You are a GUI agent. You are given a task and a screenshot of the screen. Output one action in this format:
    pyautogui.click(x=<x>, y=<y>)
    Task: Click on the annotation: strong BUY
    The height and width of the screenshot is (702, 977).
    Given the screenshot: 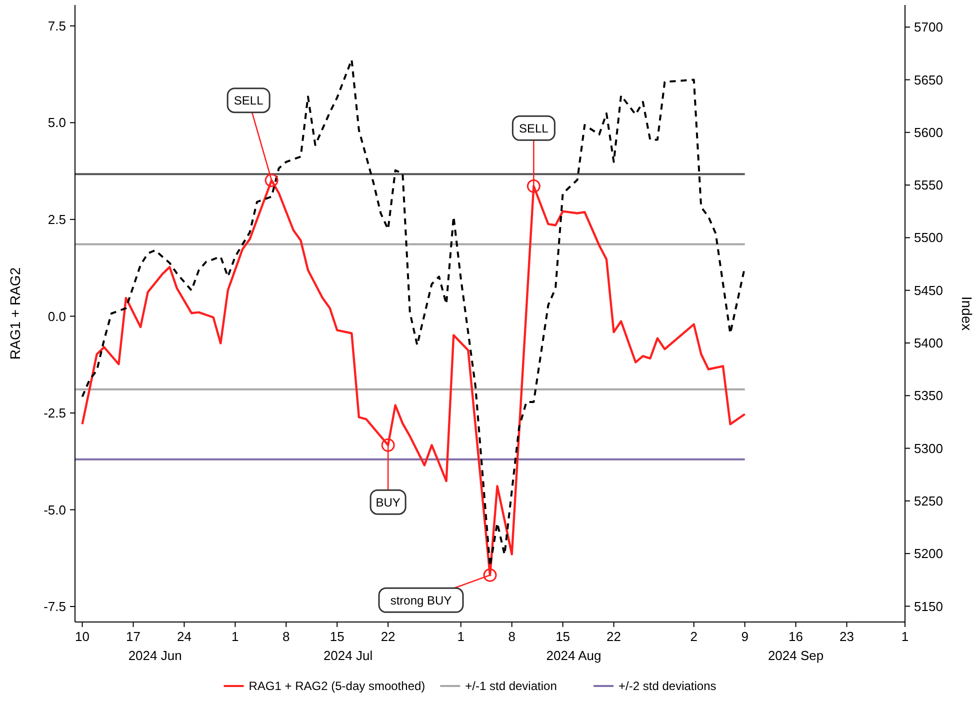 What is the action you would take?
    pyautogui.click(x=421, y=600)
    